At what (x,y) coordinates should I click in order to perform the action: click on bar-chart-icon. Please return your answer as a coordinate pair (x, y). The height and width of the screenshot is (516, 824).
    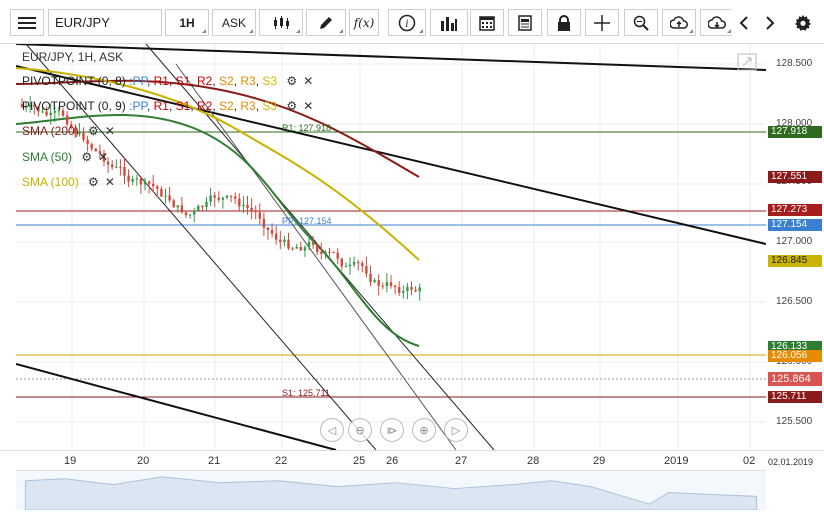
    Looking at the image, I should click on (449, 23).